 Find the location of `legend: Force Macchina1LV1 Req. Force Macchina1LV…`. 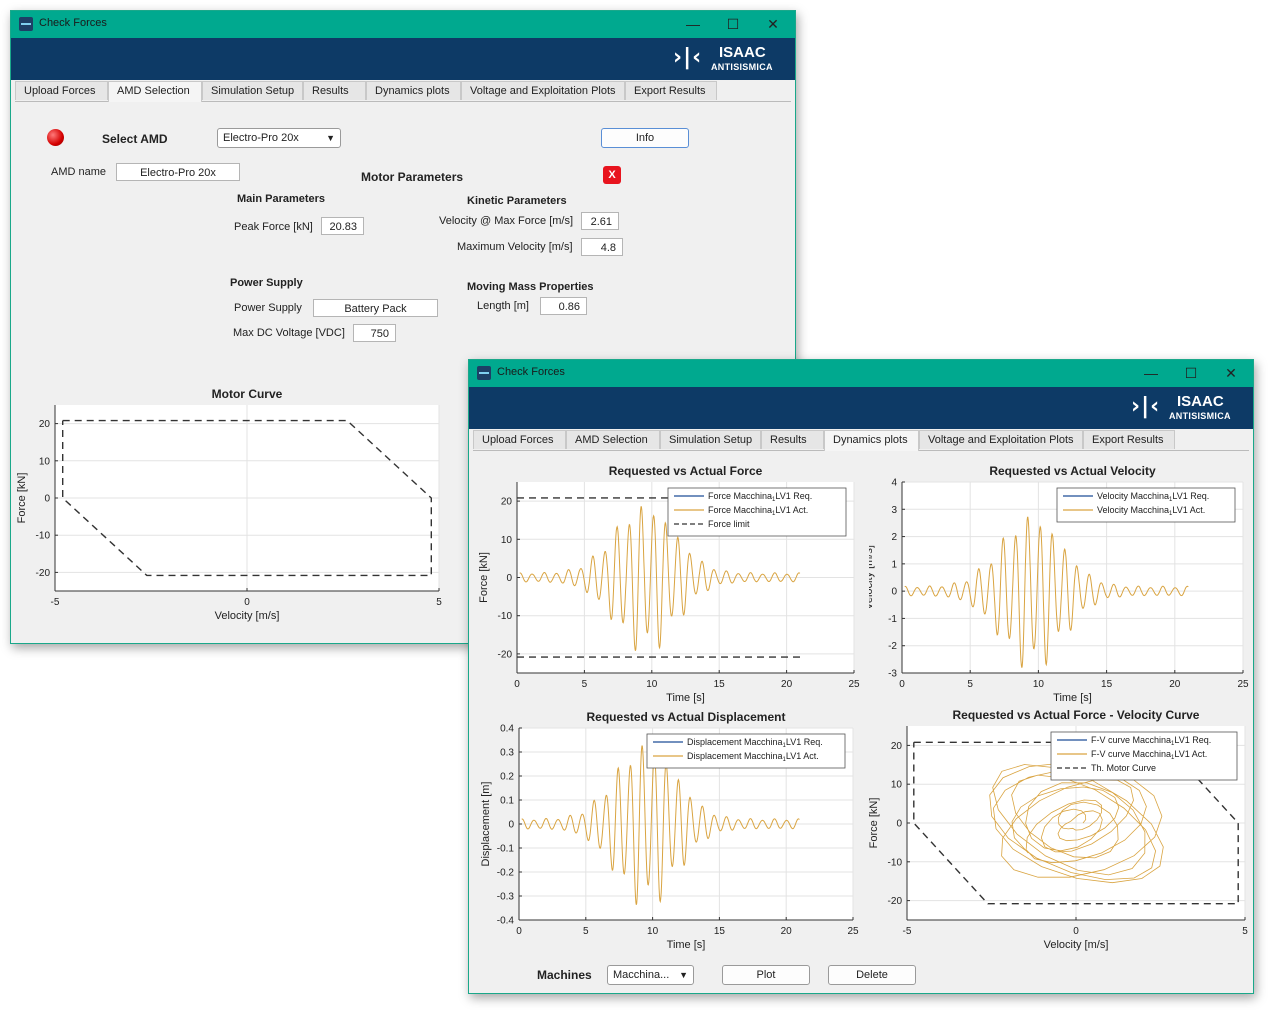

legend: Force Macchina1LV1 Req. Force Macchina1LV… is located at coordinates (757, 512).